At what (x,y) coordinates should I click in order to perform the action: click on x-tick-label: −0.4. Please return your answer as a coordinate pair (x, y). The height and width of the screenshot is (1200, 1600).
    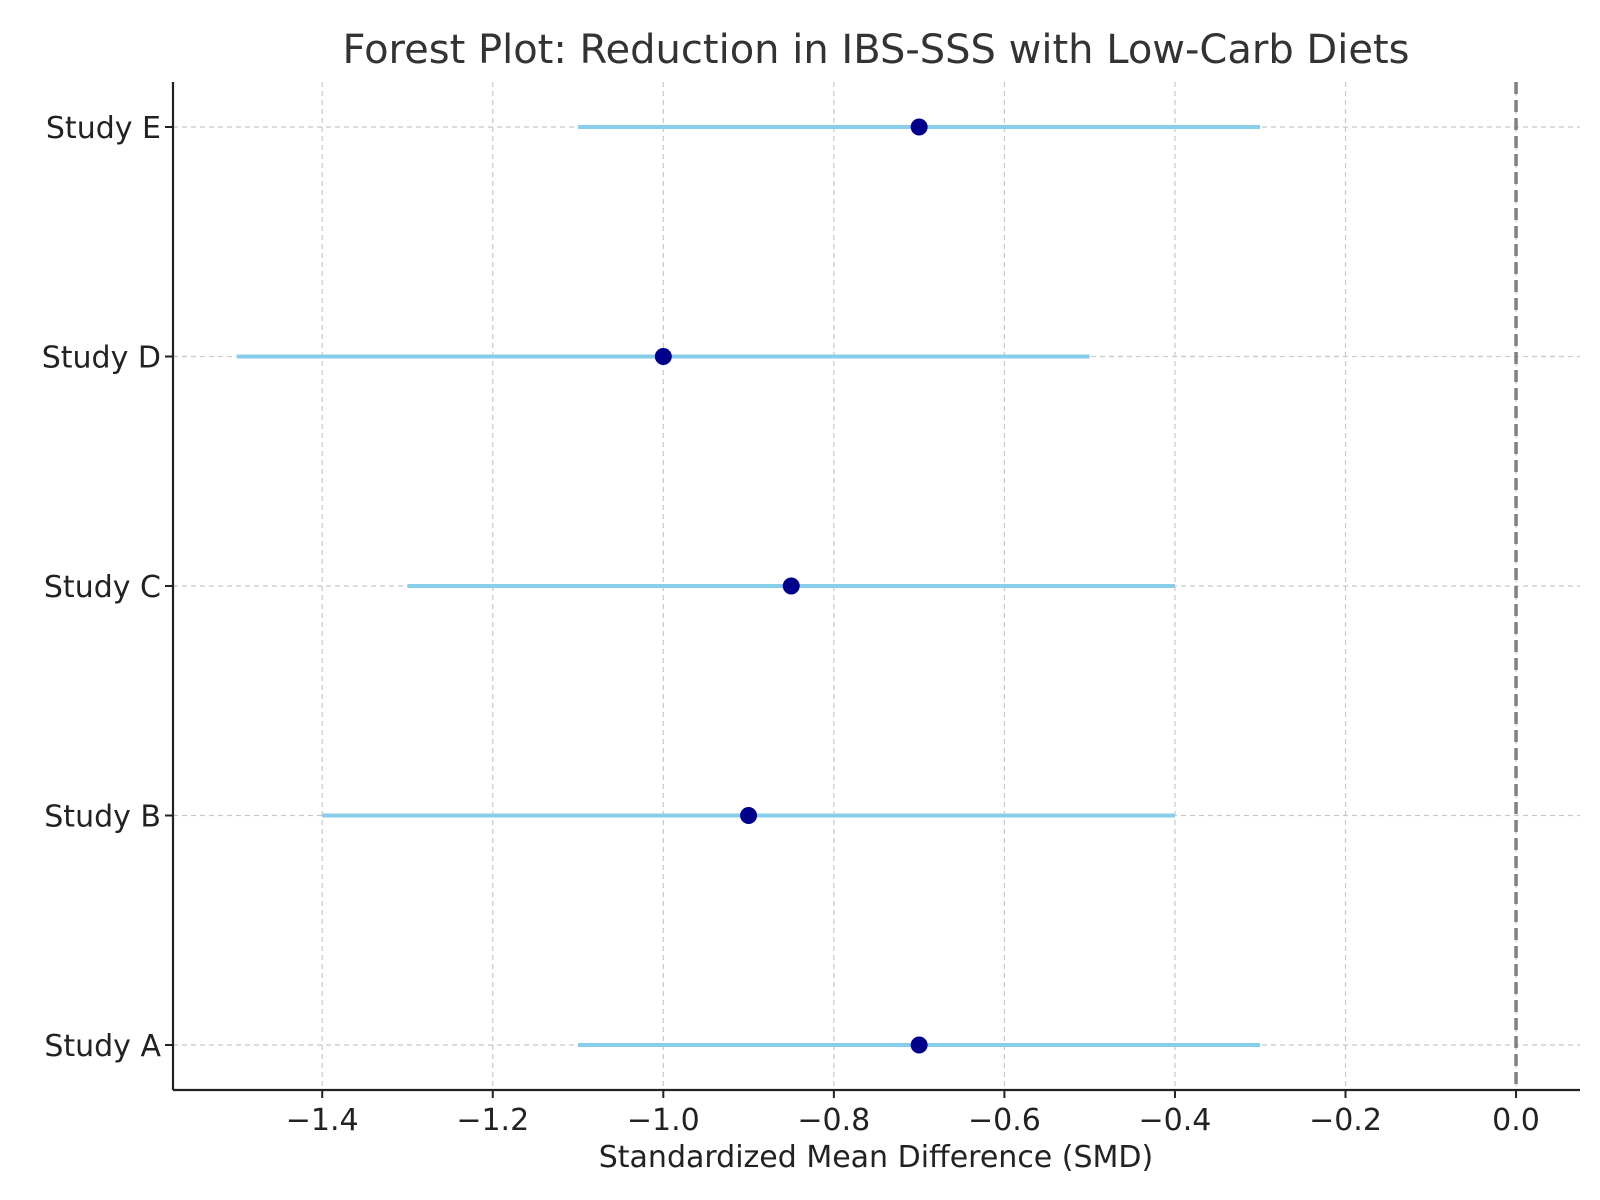
    Looking at the image, I should click on (1175, 1120).